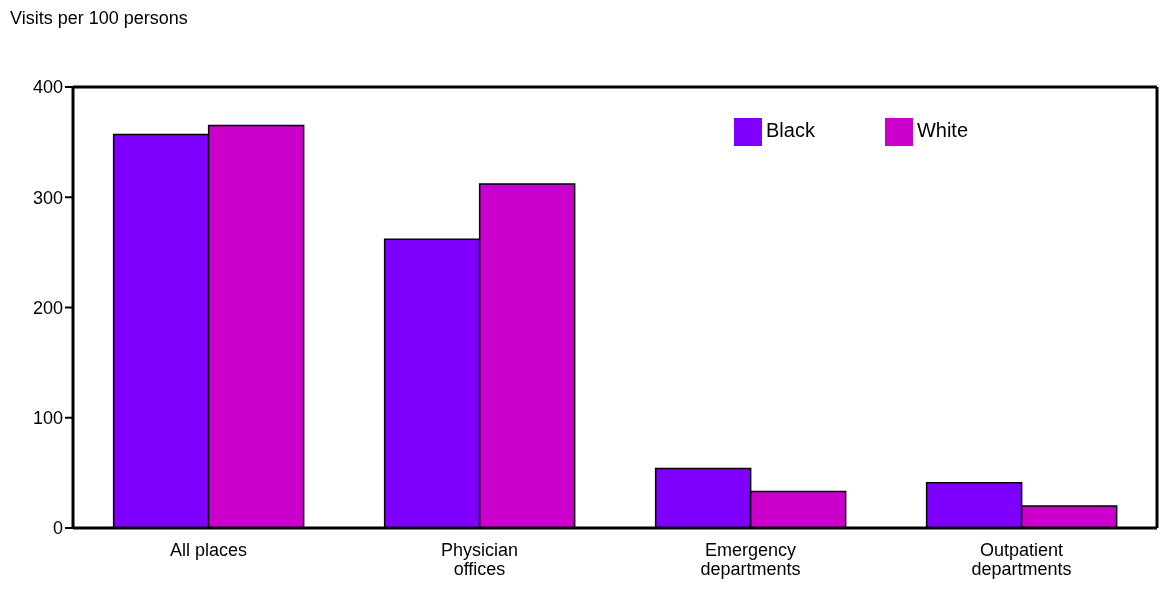 Image resolution: width=1172 pixels, height=610 pixels. Describe the element at coordinates (208, 550) in the screenshot. I see `x-tick-label: All places` at that location.